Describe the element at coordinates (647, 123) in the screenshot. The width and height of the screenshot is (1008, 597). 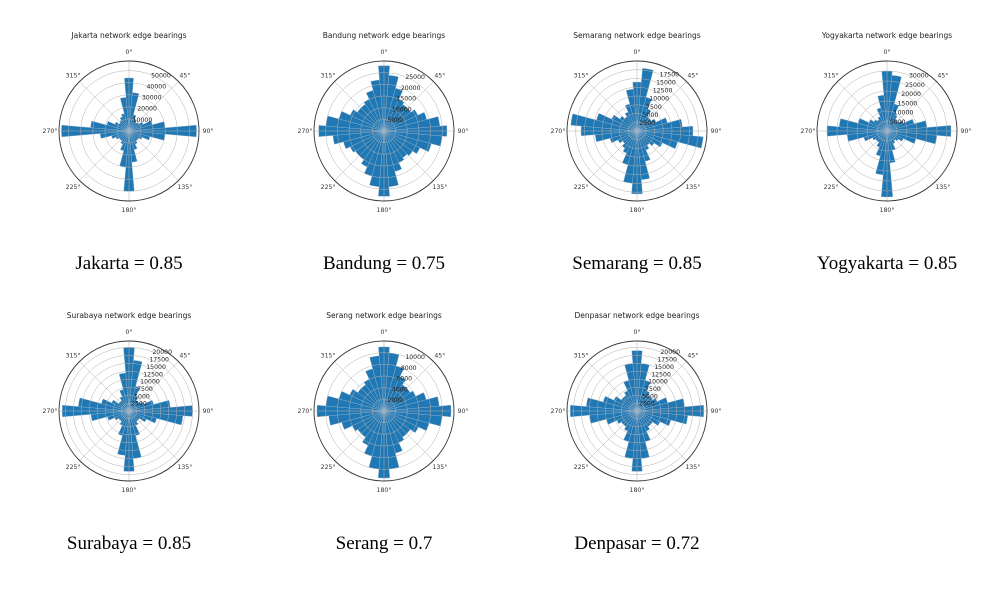
I see `radial-tick-label: 2500` at that location.